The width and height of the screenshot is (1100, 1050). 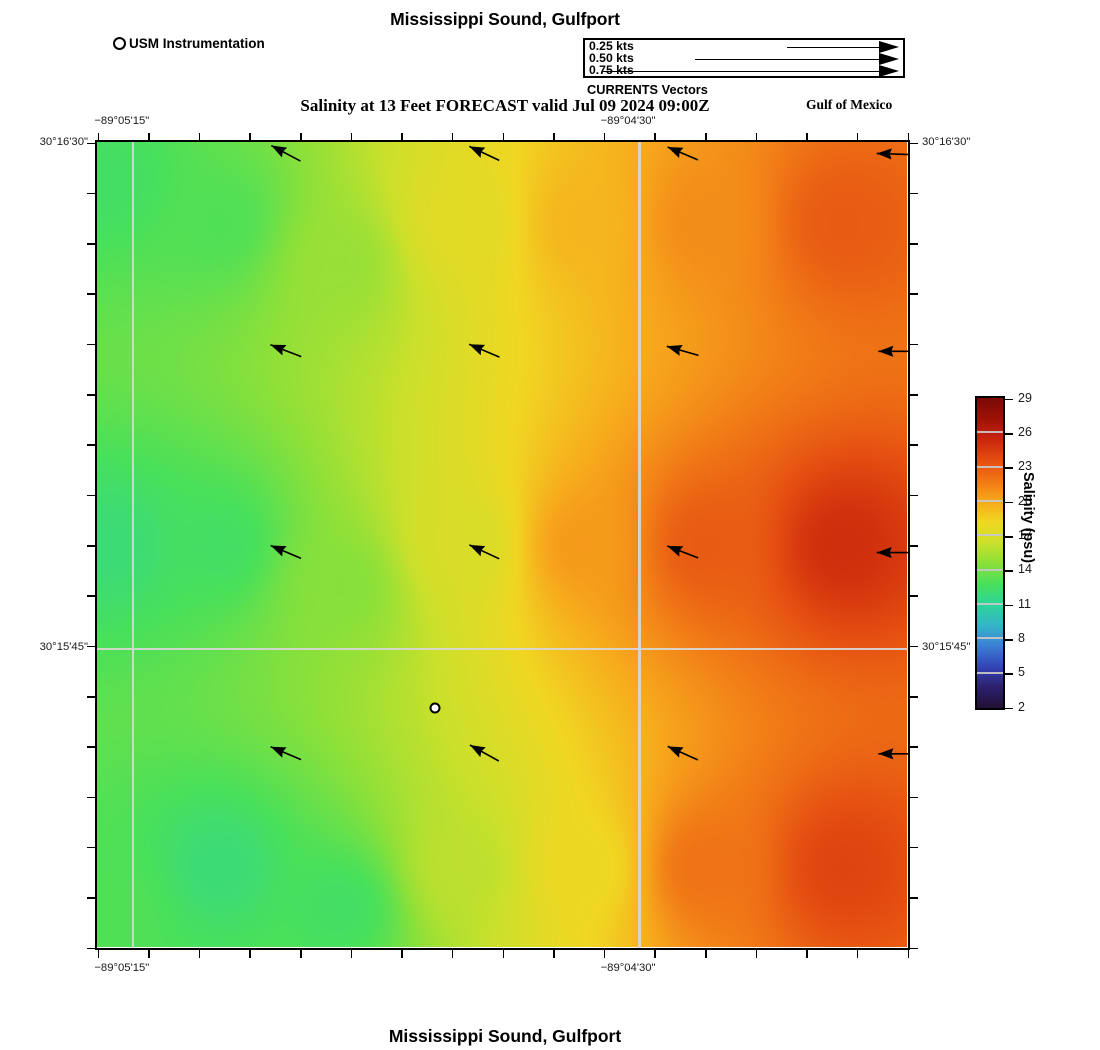 I want to click on colorbar-tick-label: 14, so click(x=1025, y=569).